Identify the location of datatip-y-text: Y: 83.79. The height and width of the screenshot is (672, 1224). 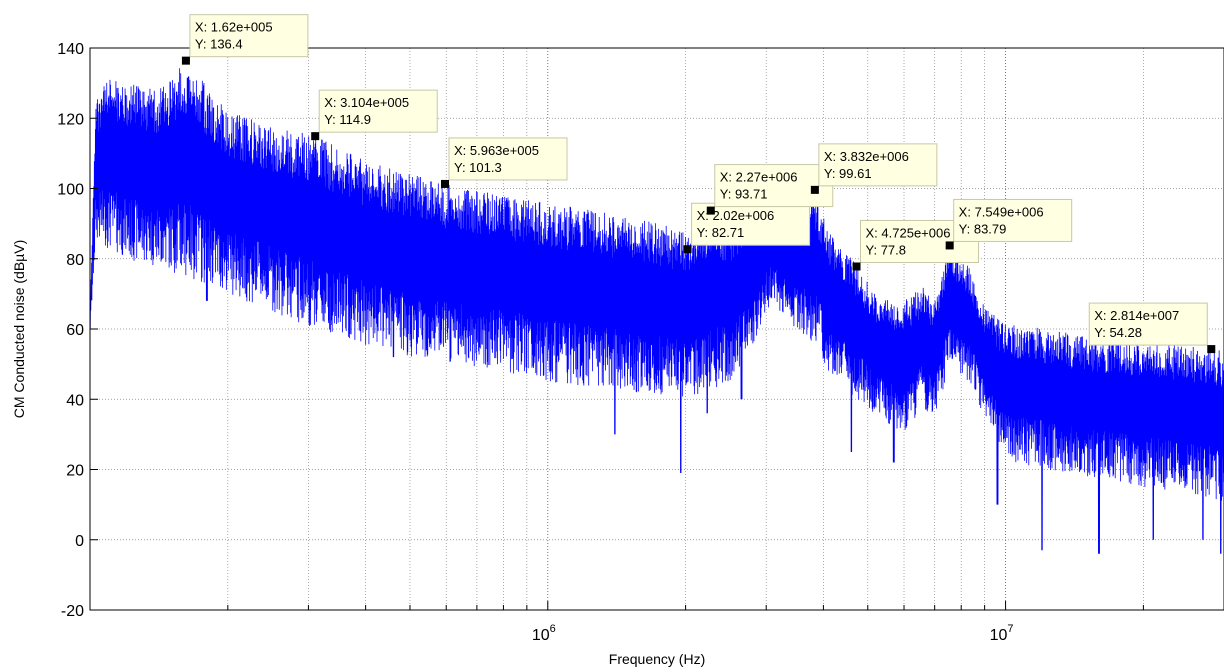
(983, 228).